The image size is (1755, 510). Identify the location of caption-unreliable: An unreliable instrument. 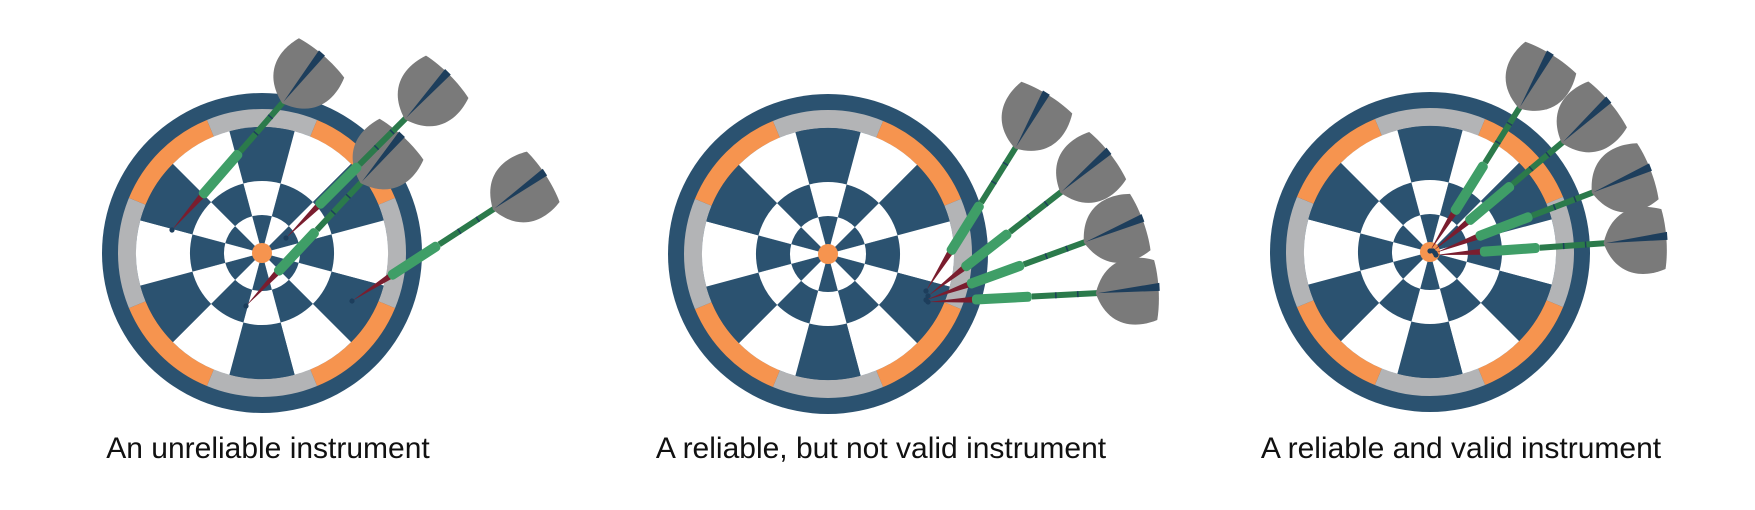
(268, 448).